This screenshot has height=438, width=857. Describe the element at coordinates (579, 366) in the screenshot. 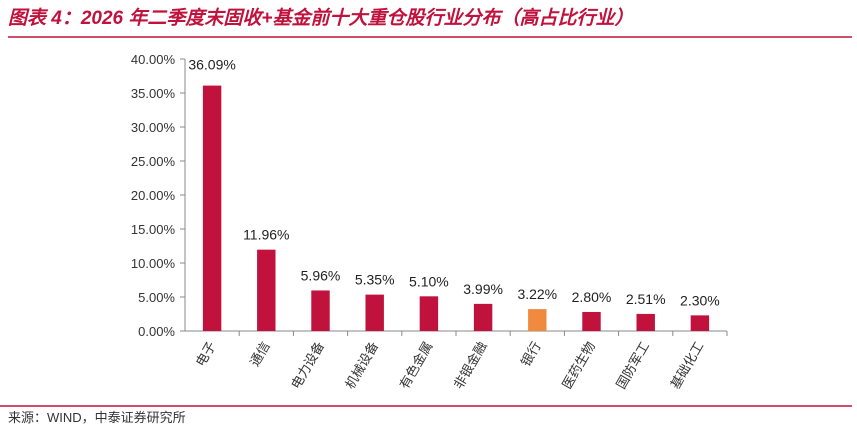

I see `x-tick-label: 医药生物` at that location.